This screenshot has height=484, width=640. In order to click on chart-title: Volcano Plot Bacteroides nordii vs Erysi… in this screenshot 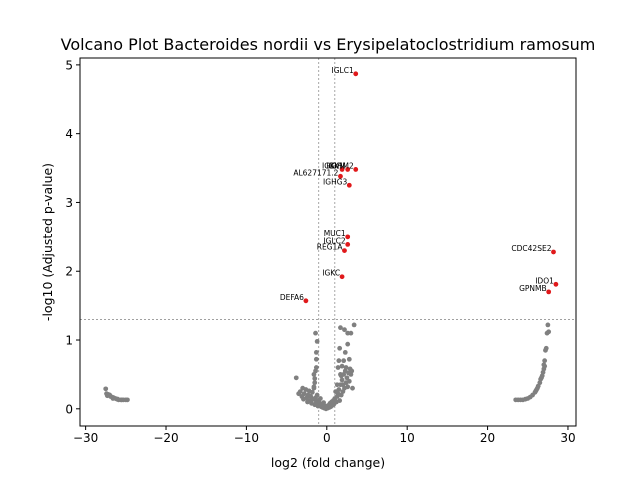, I will do `click(328, 44)`.